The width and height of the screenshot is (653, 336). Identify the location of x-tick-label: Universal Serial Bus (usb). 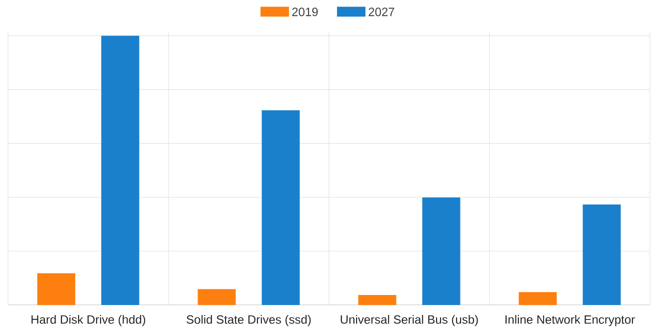
(409, 320).